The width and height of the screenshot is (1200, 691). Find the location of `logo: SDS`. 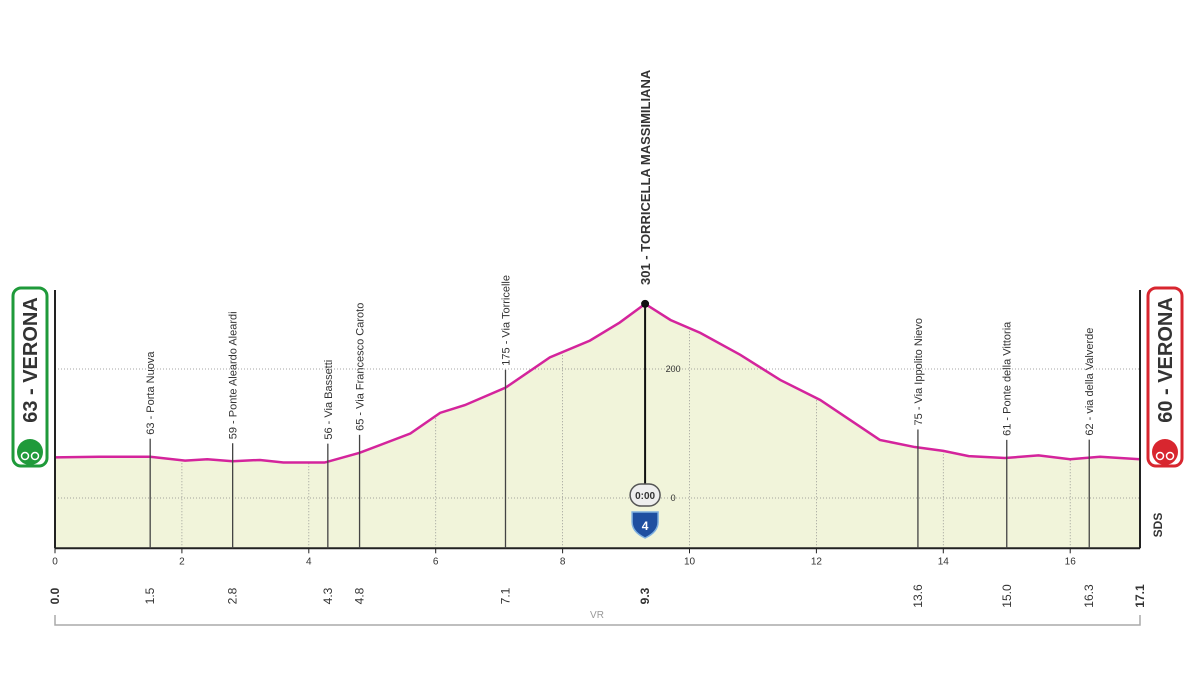

logo: SDS is located at coordinates (1158, 525).